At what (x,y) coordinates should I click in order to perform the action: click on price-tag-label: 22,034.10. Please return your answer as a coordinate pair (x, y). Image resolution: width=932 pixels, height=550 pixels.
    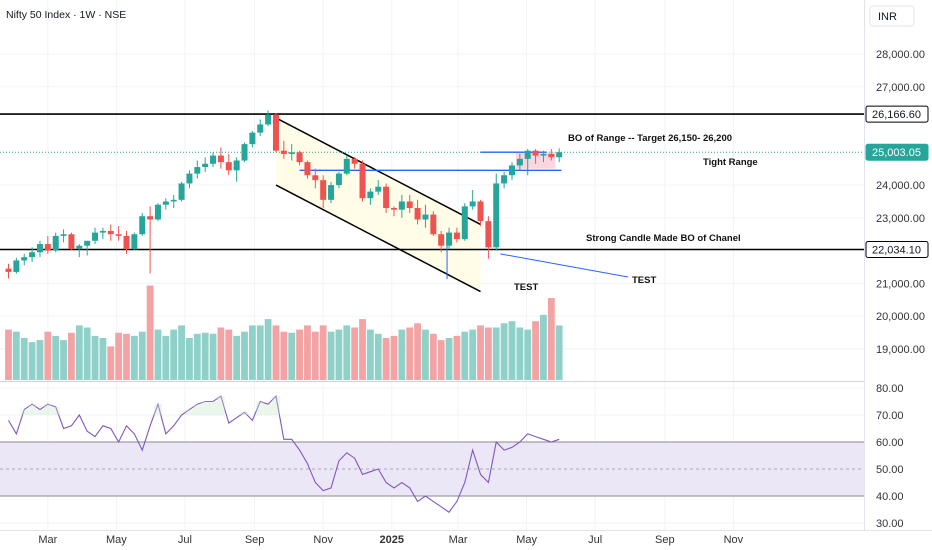
    Looking at the image, I should click on (896, 251).